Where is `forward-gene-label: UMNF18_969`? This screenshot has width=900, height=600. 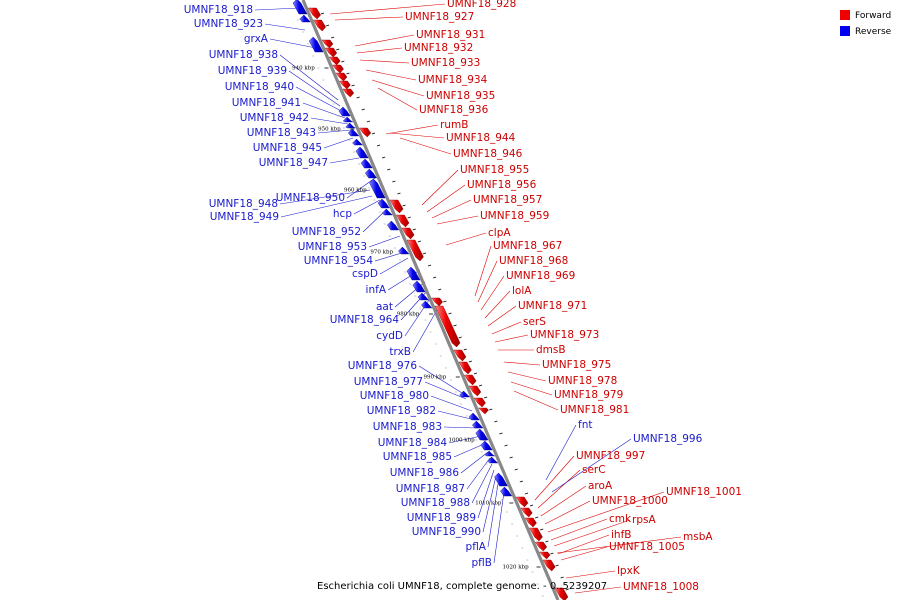
forward-gene-label: UMNF18_969 is located at coordinates (540, 276).